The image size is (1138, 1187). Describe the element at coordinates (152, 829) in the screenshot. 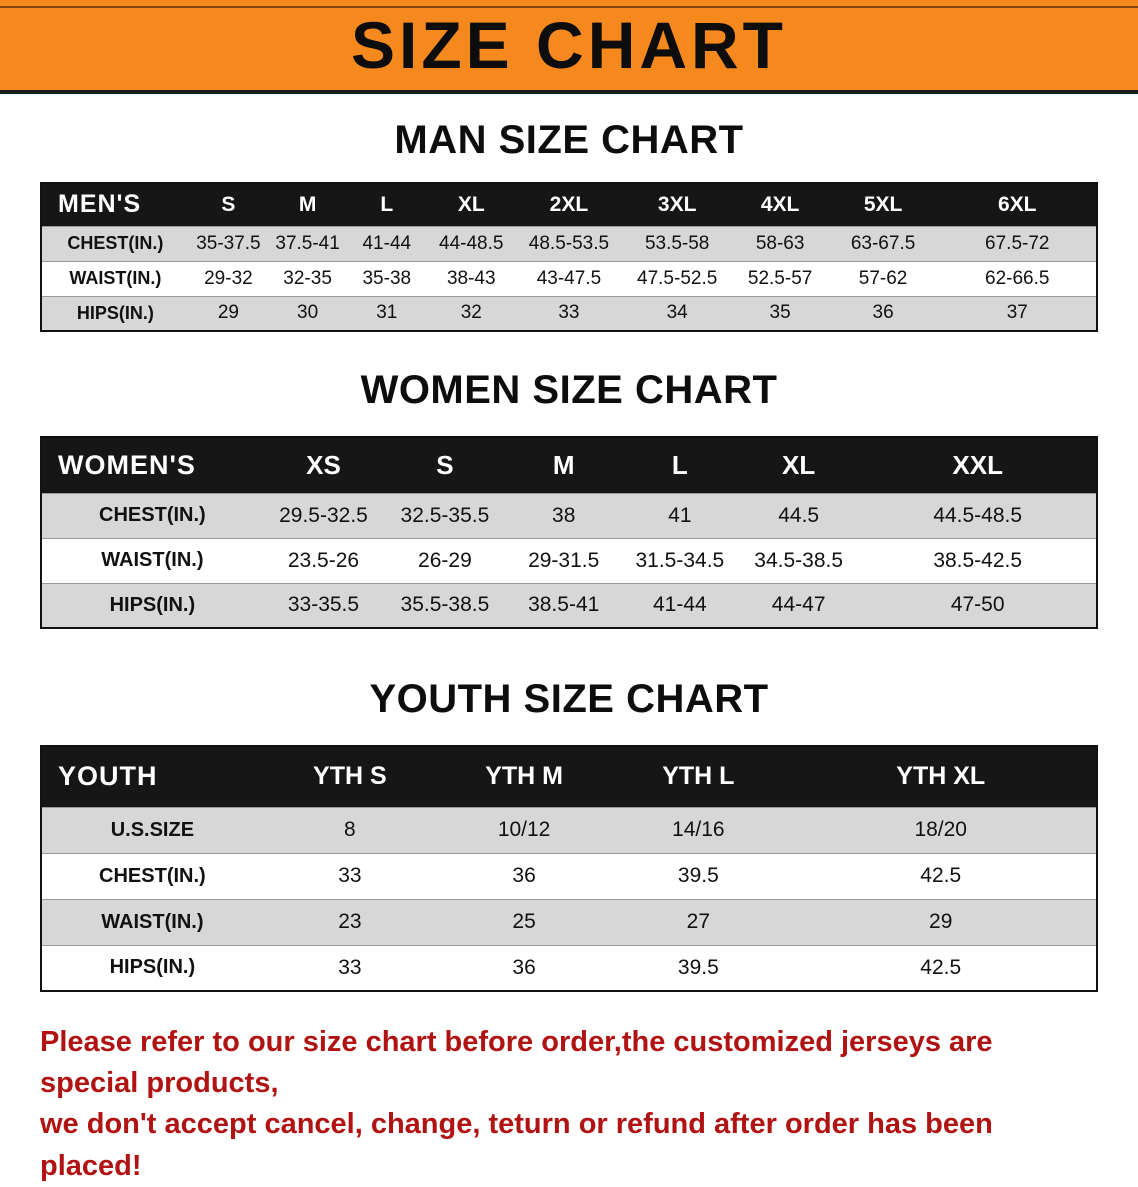

I see `row-label: U.S.SIZE` at that location.